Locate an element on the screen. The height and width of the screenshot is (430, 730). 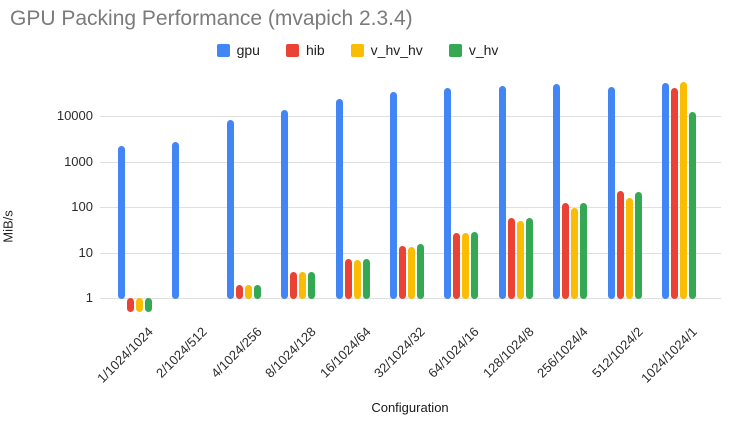
bar-v_hv-4/1024/256 is located at coordinates (257, 292).